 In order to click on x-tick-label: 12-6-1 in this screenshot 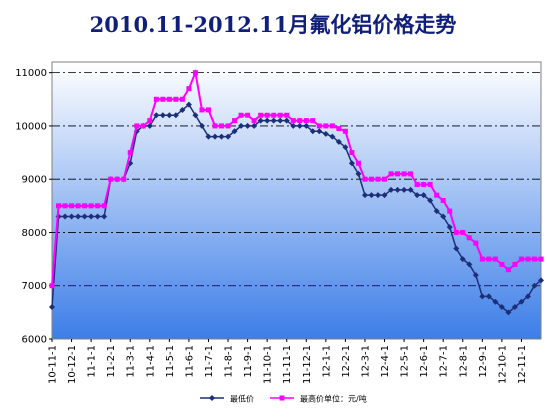, I will do `click(424, 361)`.